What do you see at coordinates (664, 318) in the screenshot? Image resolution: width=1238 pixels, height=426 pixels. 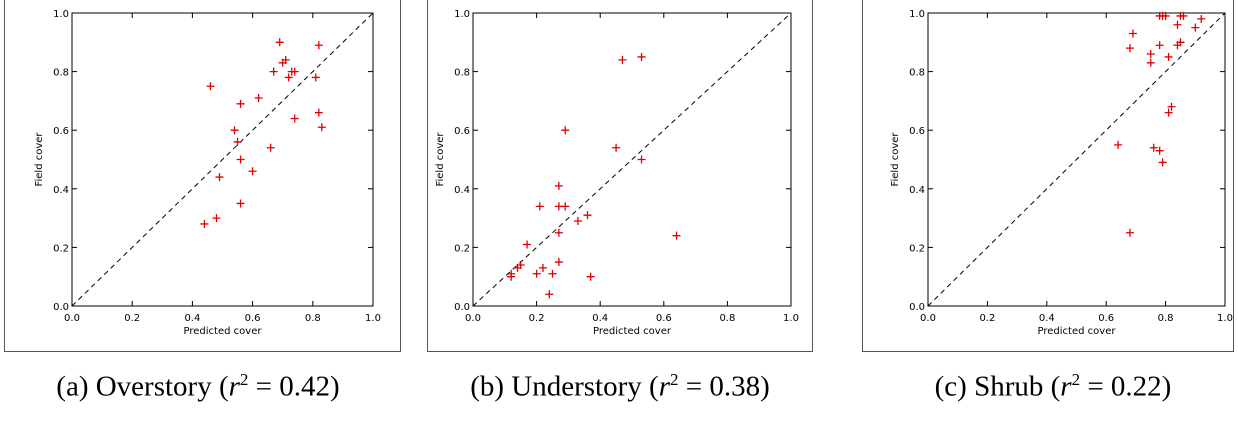 I see `x-tick-label: 0.6` at bounding box center [664, 318].